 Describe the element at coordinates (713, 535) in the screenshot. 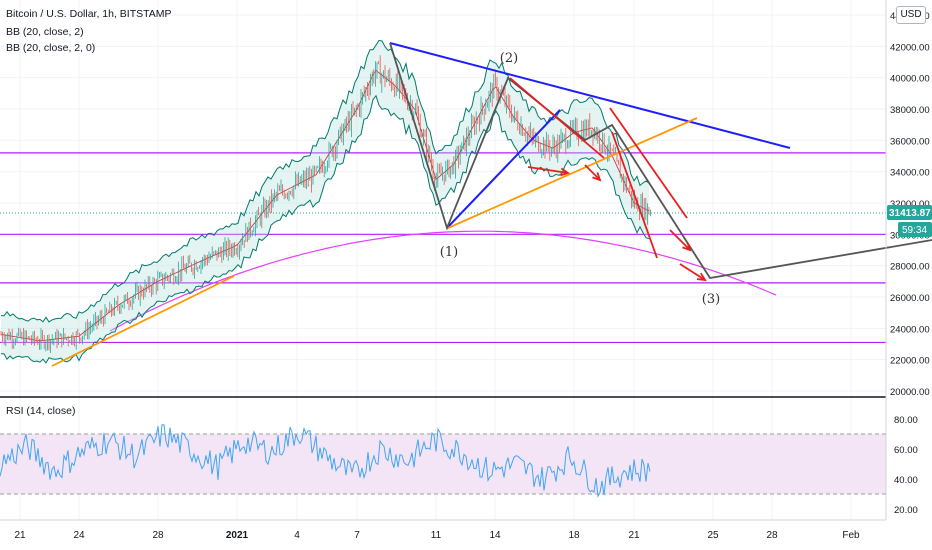

I see `time-tick-label: 25` at that location.